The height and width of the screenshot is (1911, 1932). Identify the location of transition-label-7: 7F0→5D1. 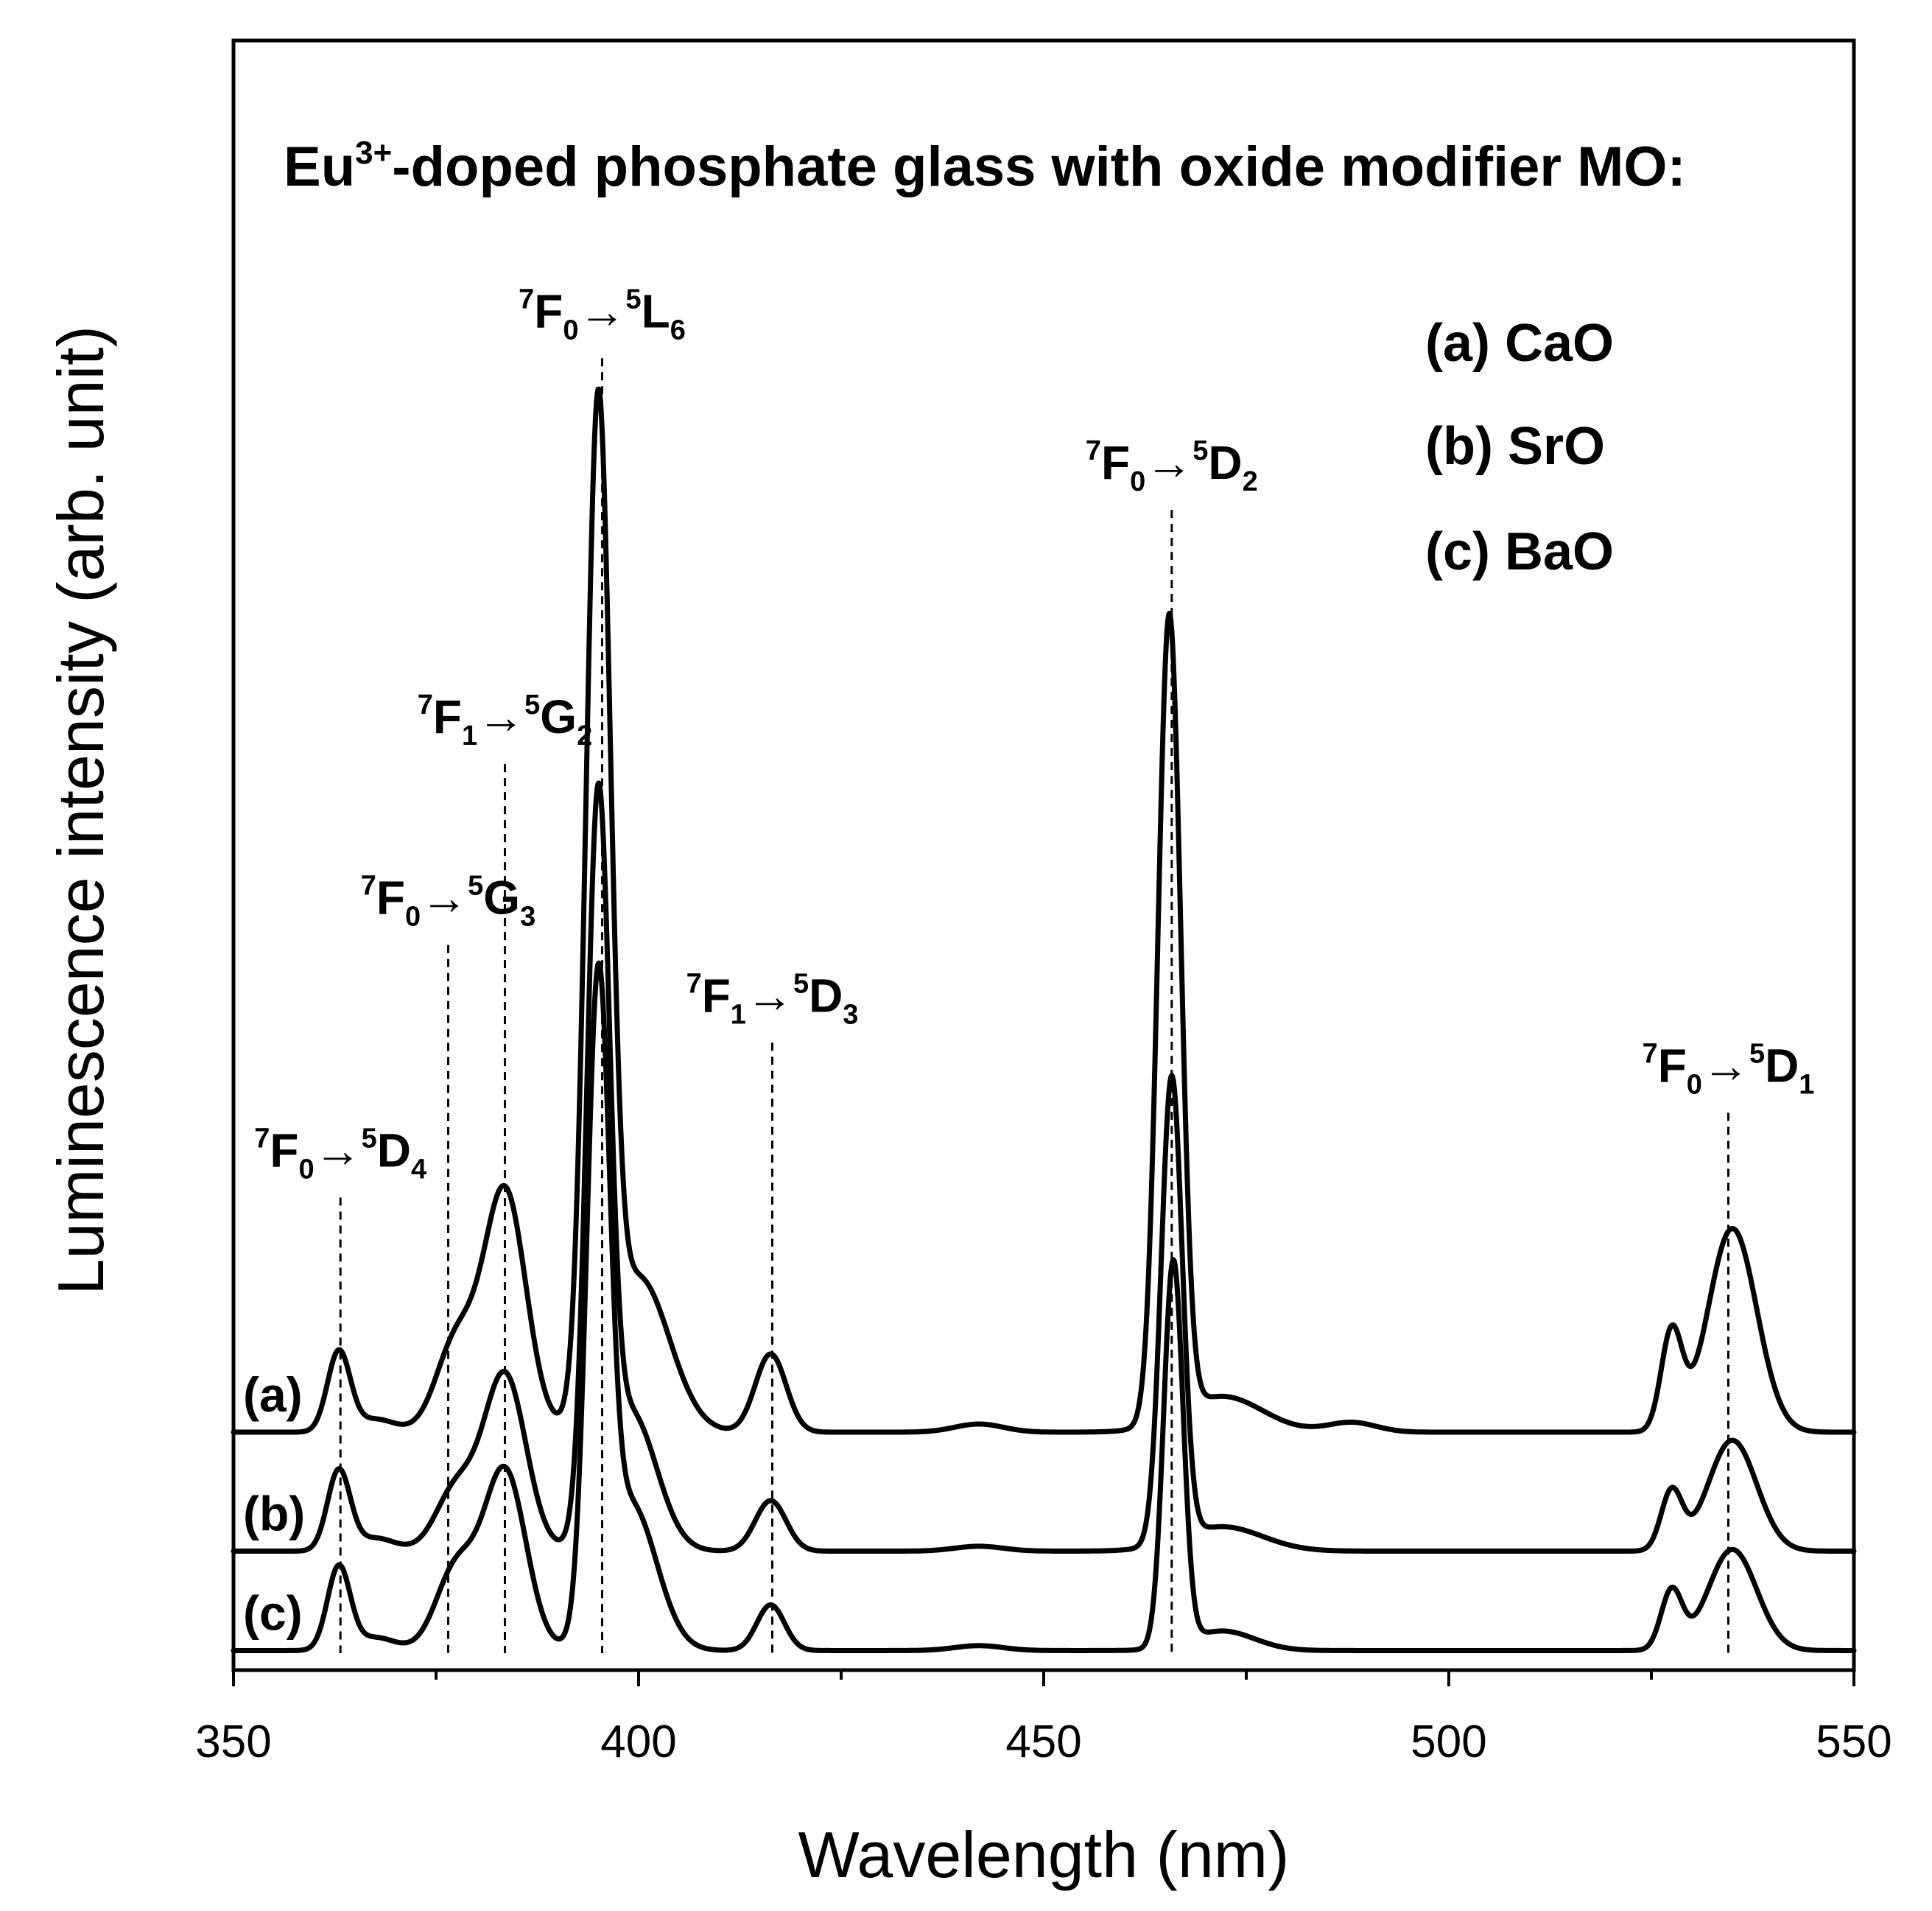
(1729, 1070).